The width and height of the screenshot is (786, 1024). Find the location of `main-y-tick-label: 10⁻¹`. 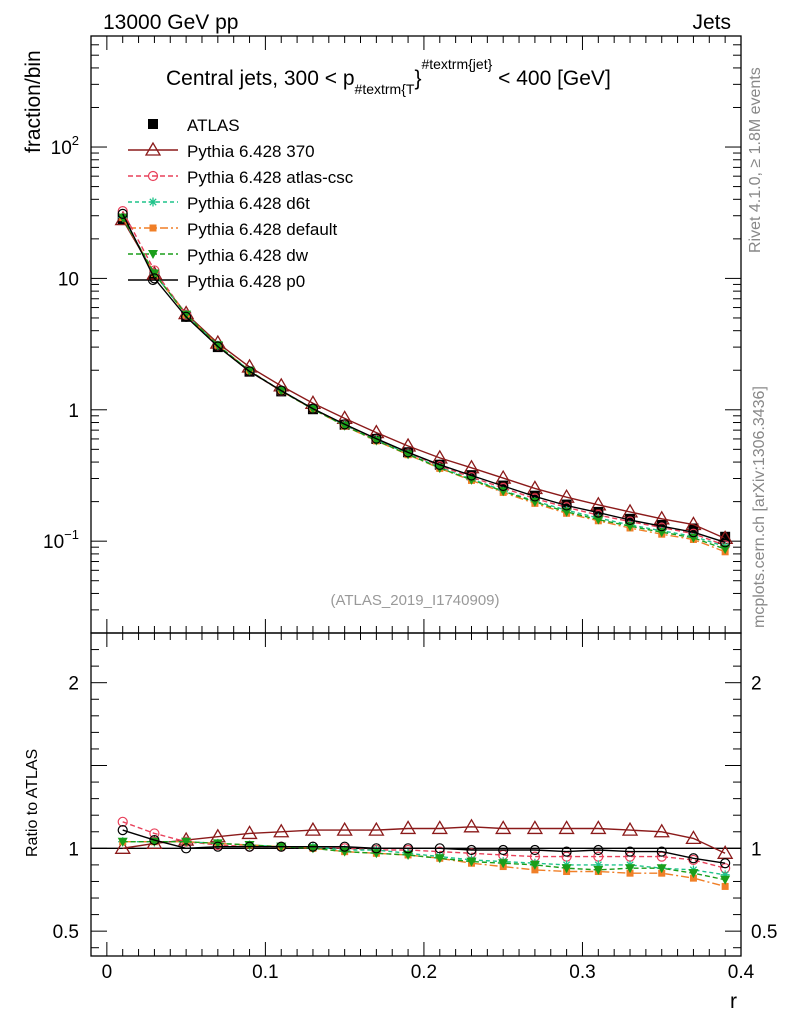

main-y-tick-label: 10⁻¹ is located at coordinates (61, 540).